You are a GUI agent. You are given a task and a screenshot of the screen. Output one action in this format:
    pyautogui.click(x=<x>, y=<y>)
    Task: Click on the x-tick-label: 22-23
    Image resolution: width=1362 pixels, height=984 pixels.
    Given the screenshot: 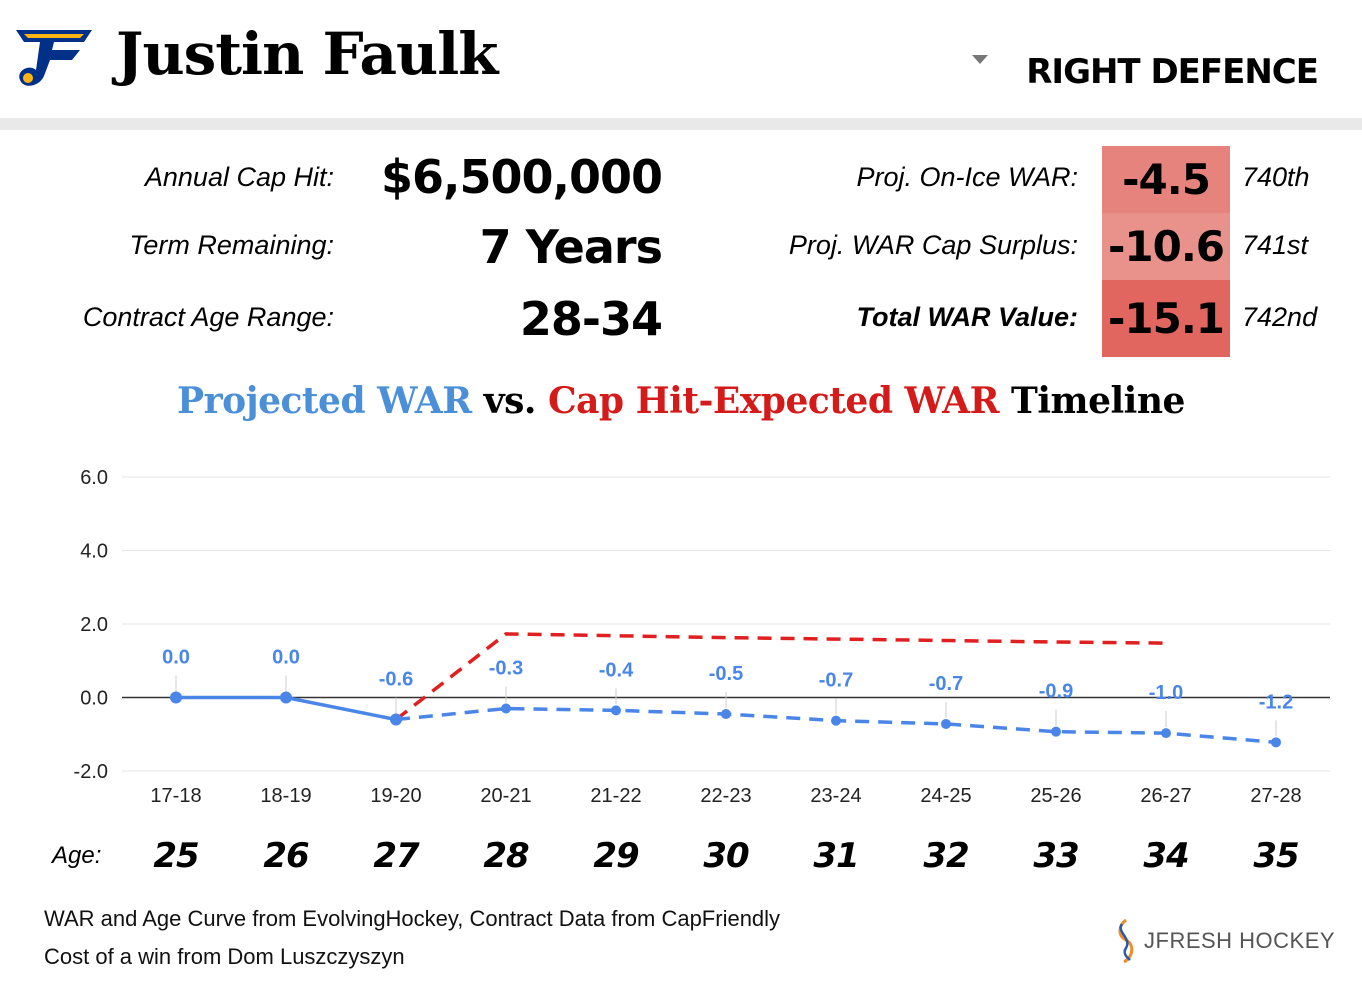 What is the action you would take?
    pyautogui.click(x=725, y=796)
    